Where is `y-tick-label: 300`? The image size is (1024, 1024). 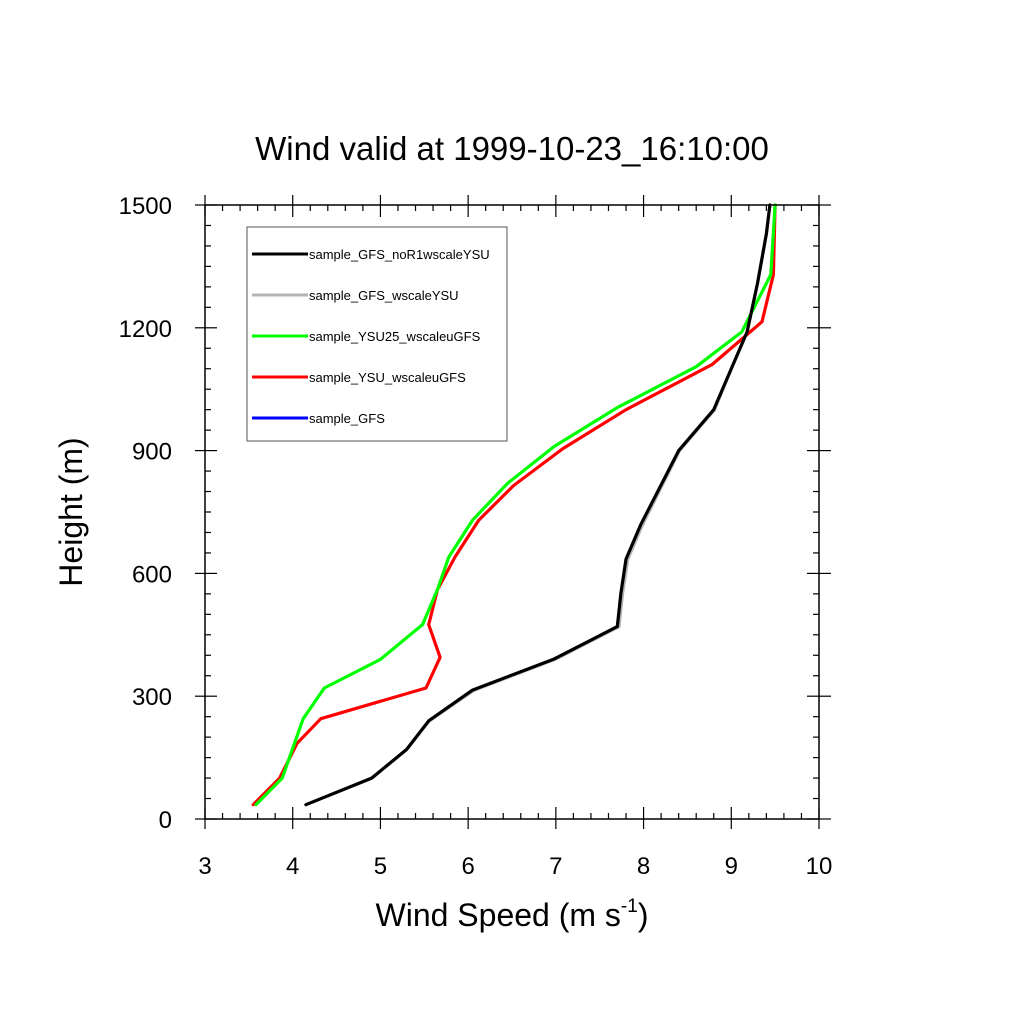 y-tick-label: 300 is located at coordinates (152, 697).